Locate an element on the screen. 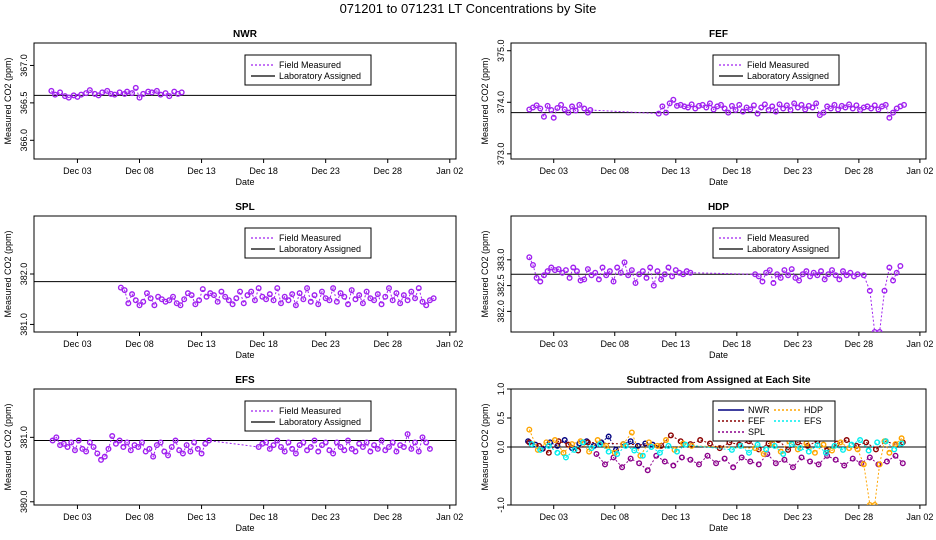 This screenshot has width=936, height=540. series-line-spl is located at coordinates (750, 462).